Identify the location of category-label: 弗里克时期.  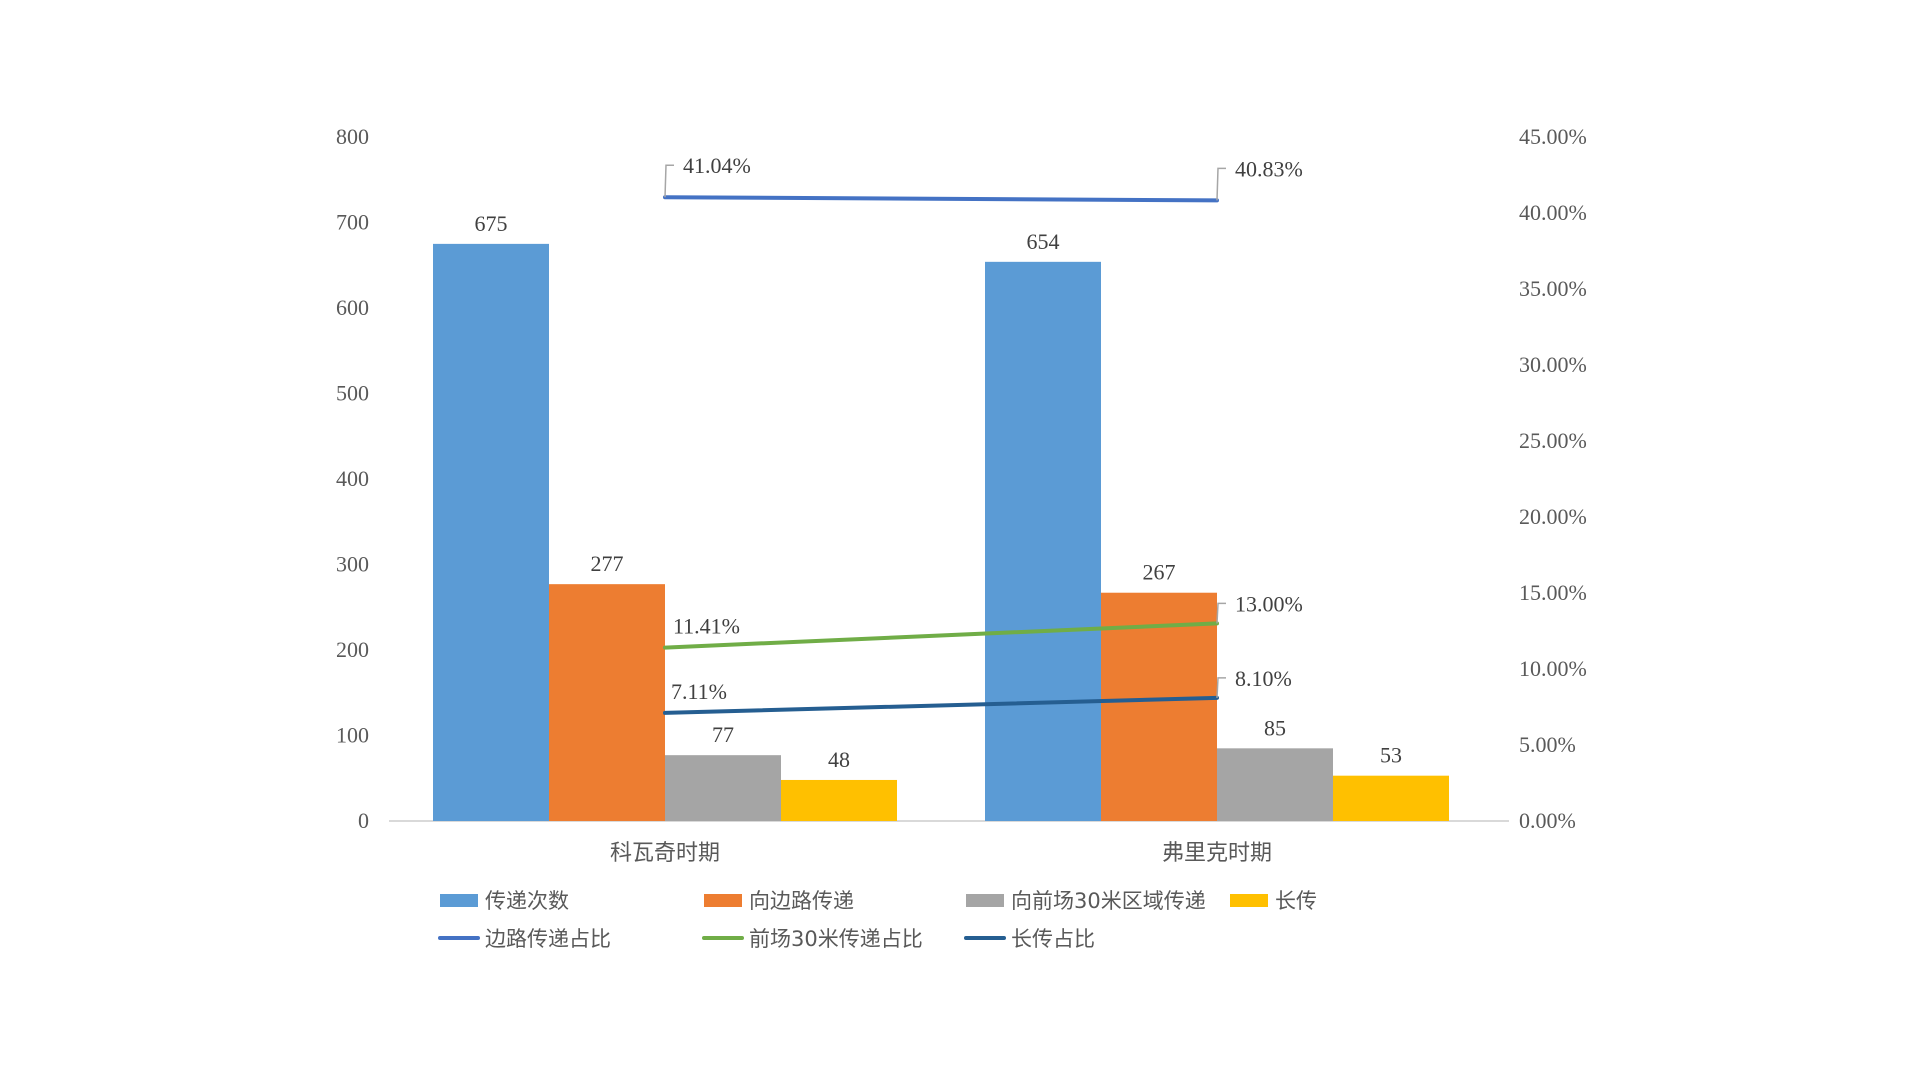
(1217, 853).